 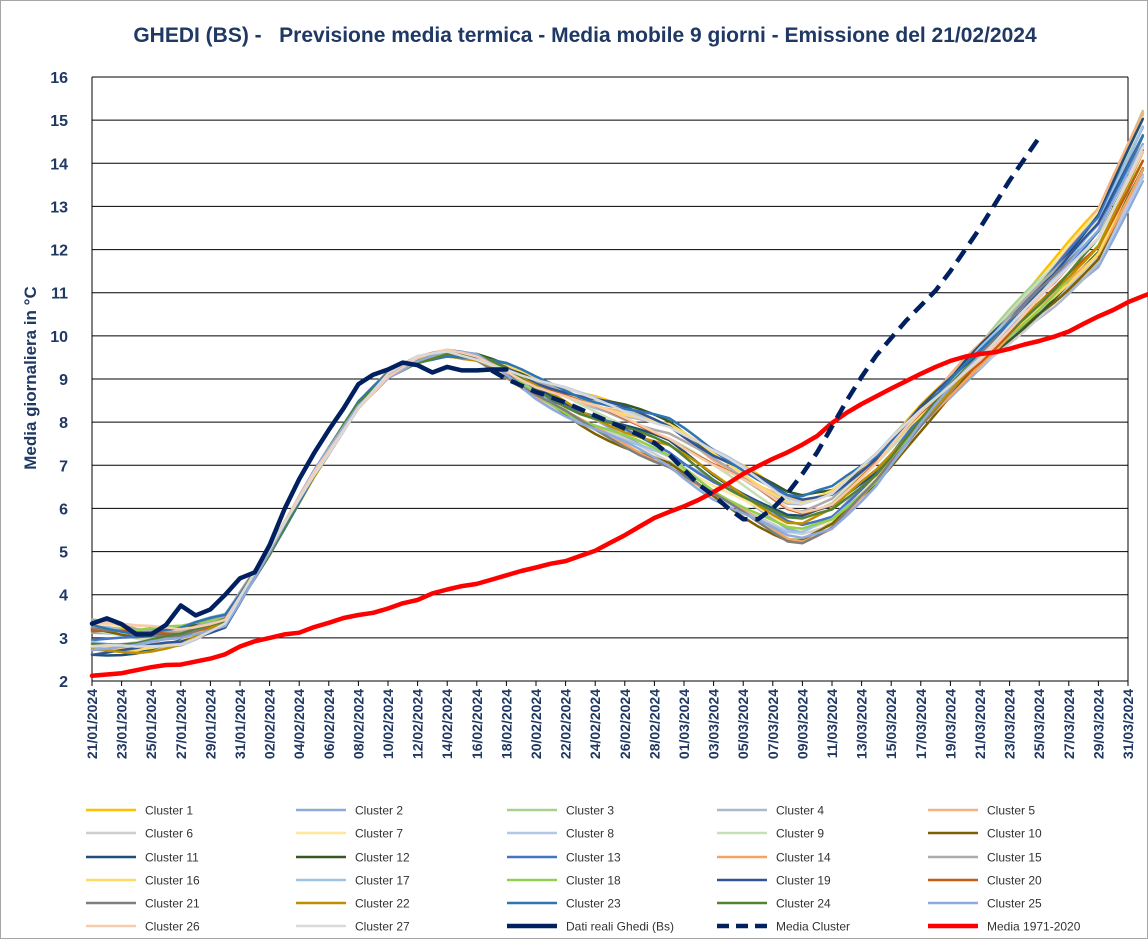 I want to click on legend-label-cluster-5: Cluster 5, so click(x=1011, y=811).